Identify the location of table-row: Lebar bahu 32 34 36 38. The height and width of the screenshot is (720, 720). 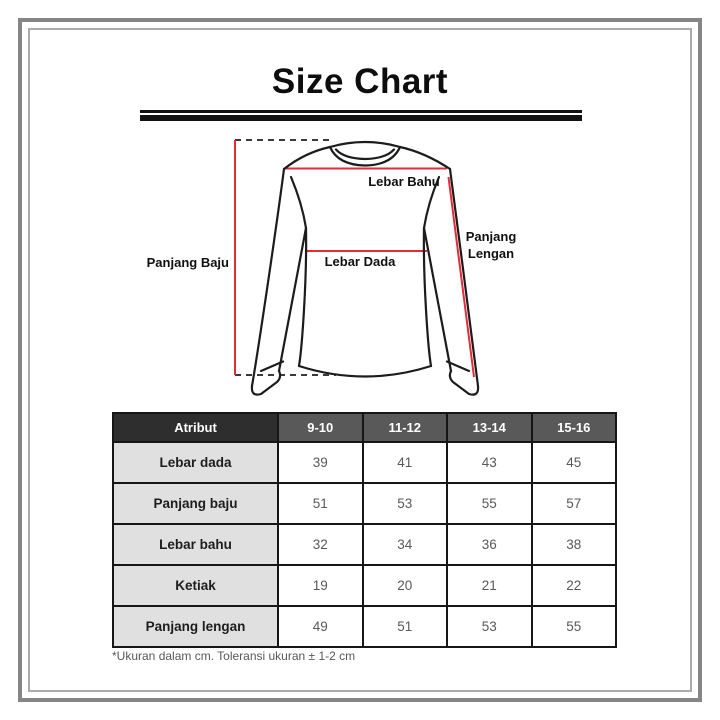
(364, 544).